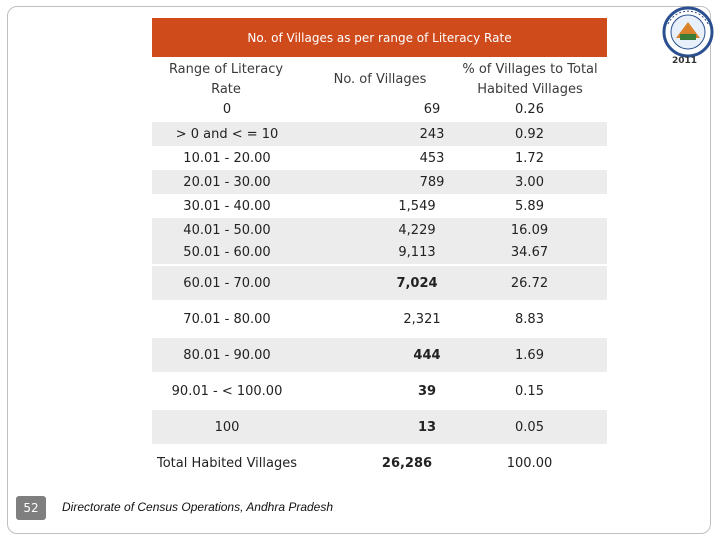 The height and width of the screenshot is (540, 720). What do you see at coordinates (379, 355) in the screenshot?
I see `table-row: 80.01 - 90.00 444 1.69` at bounding box center [379, 355].